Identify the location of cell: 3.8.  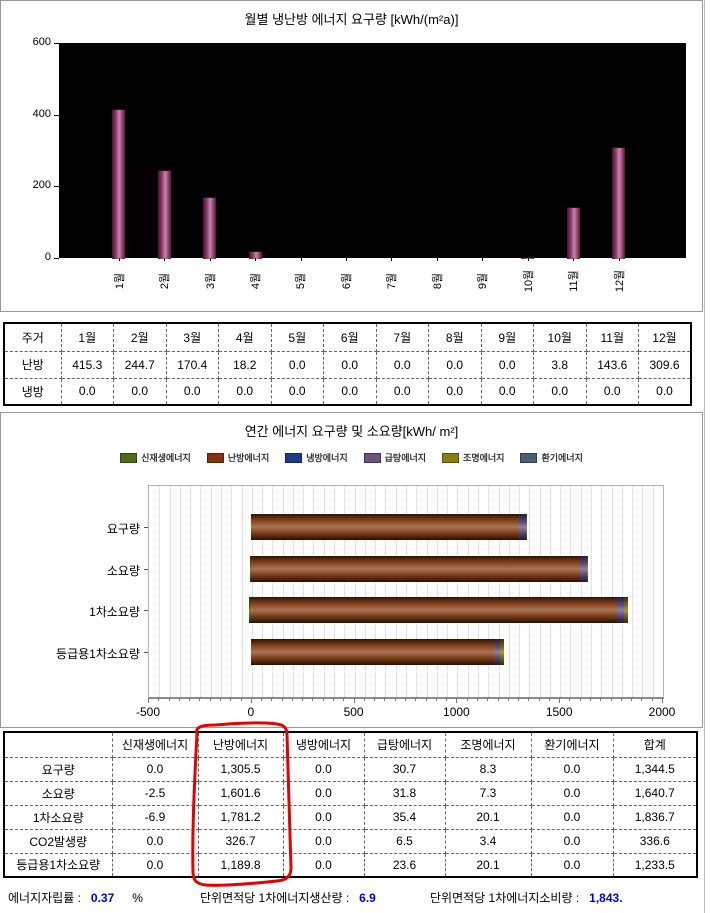
(560, 364).